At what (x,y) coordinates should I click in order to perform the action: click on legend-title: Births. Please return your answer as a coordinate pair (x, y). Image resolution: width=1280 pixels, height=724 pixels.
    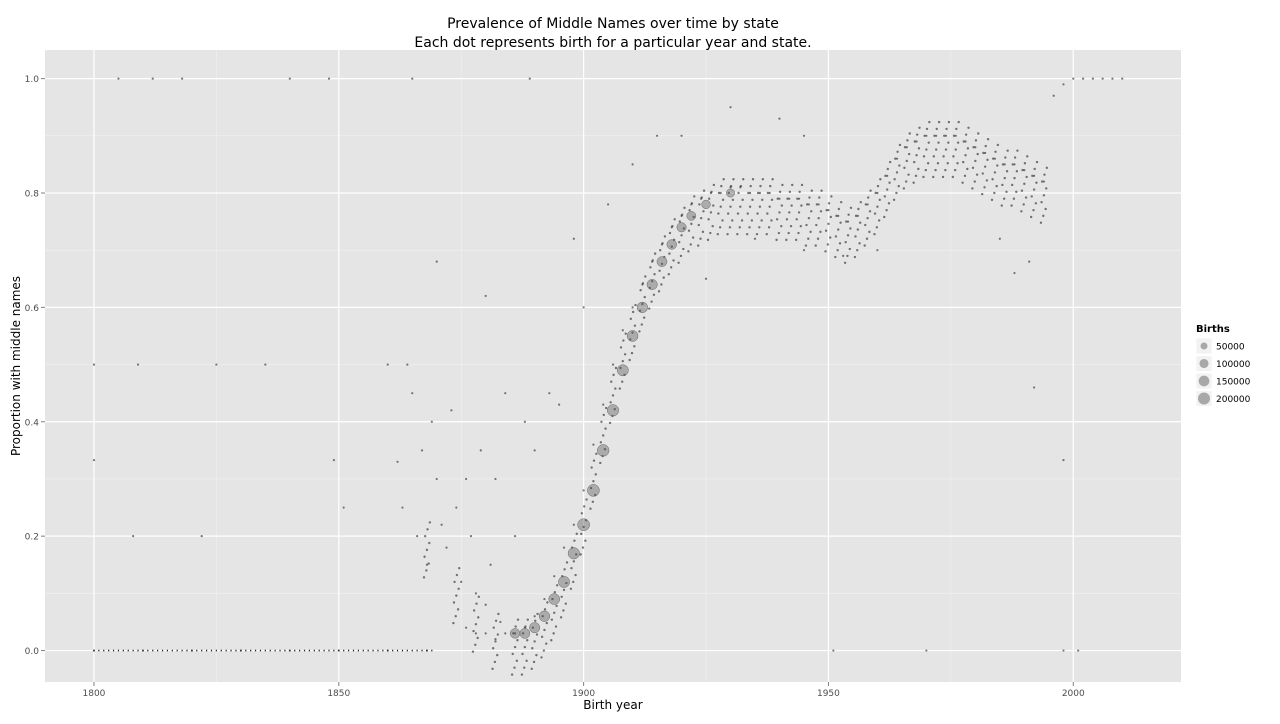
    Looking at the image, I should click on (1213, 329).